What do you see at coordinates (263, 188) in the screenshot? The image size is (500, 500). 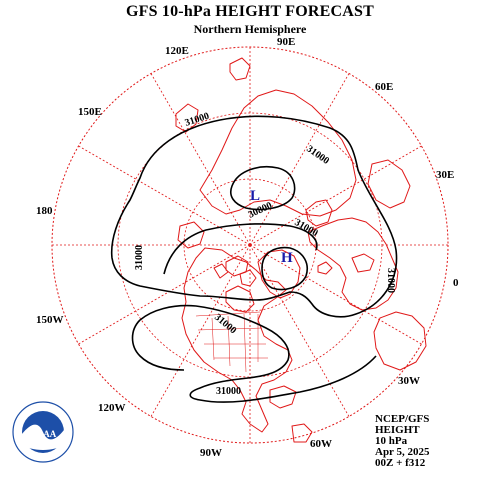 I see `contour-30800-low` at bounding box center [263, 188].